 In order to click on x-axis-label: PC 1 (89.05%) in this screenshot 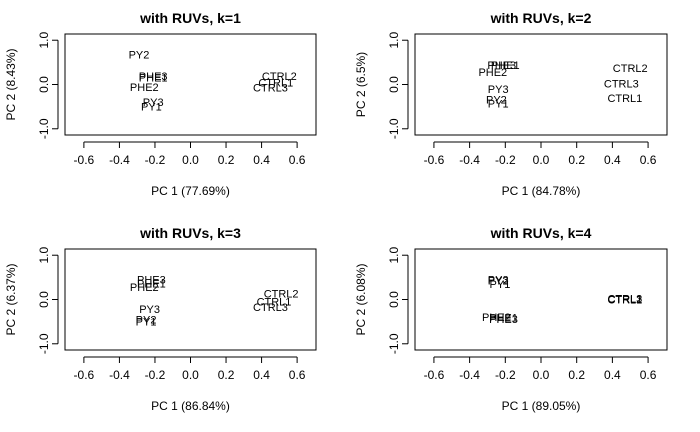, I will do `click(541, 406)`.